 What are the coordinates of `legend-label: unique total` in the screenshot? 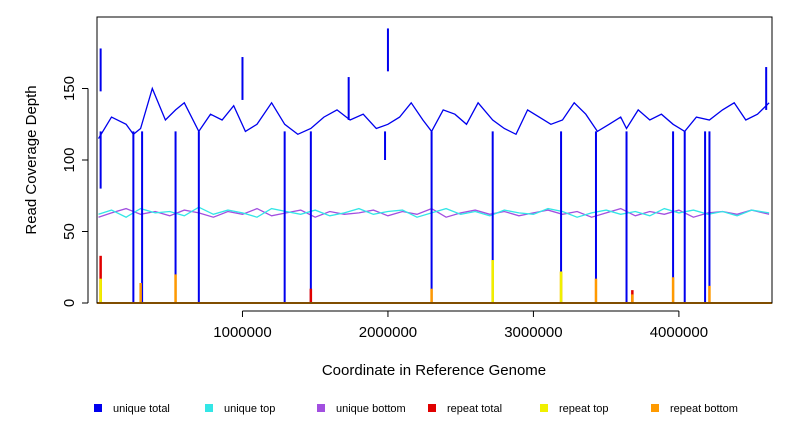 It's located at (141, 409).